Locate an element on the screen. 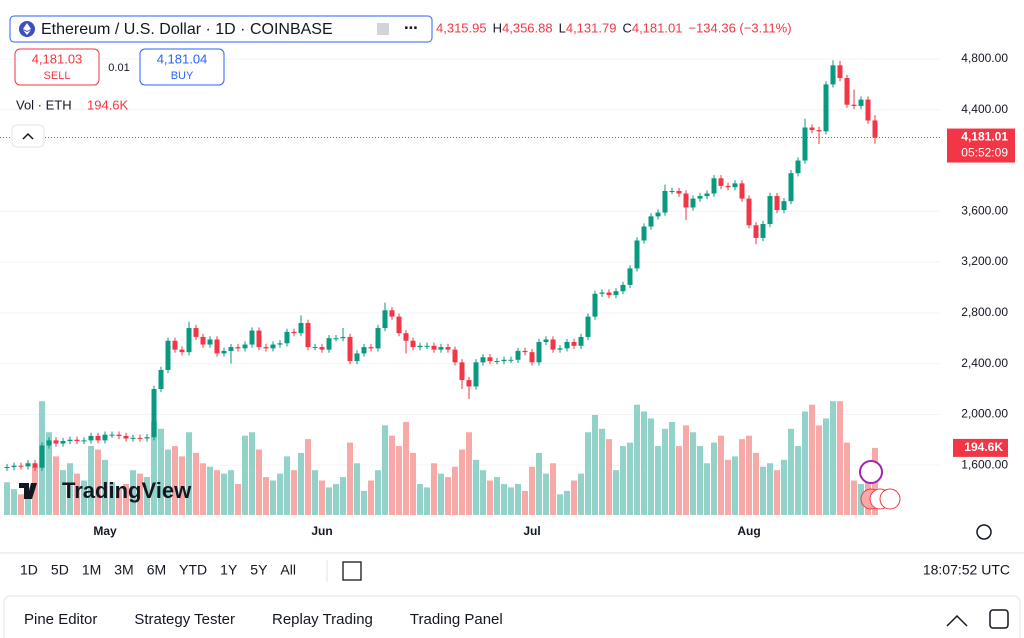  range-button: 5Y is located at coordinates (259, 570).